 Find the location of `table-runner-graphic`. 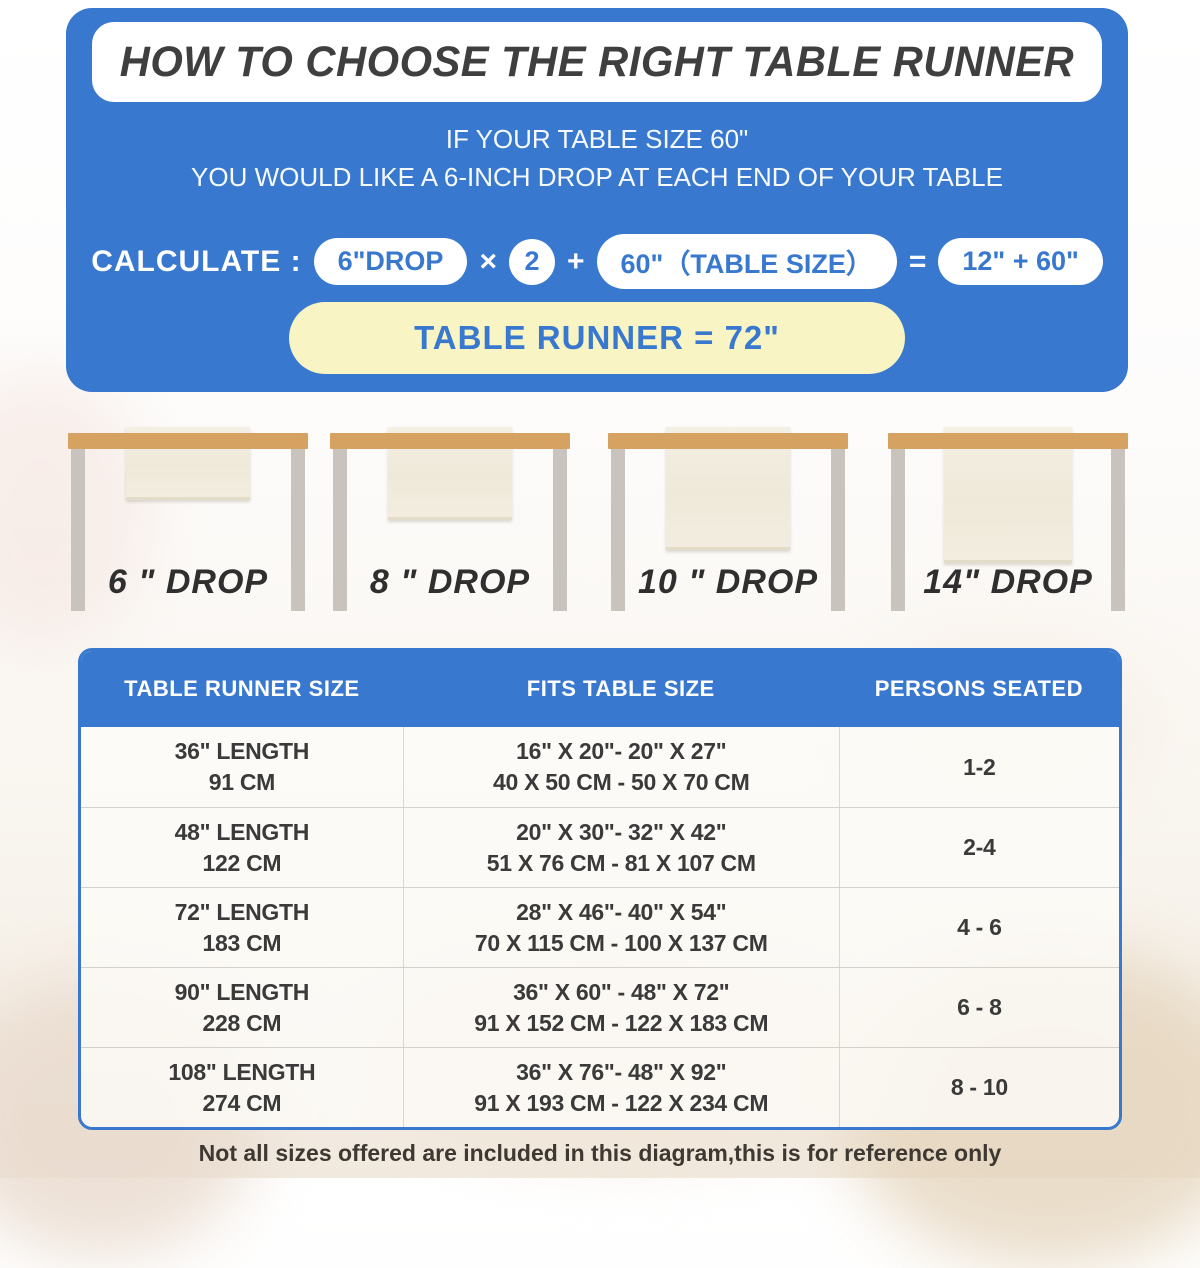

table-runner-graphic is located at coordinates (1008, 495).